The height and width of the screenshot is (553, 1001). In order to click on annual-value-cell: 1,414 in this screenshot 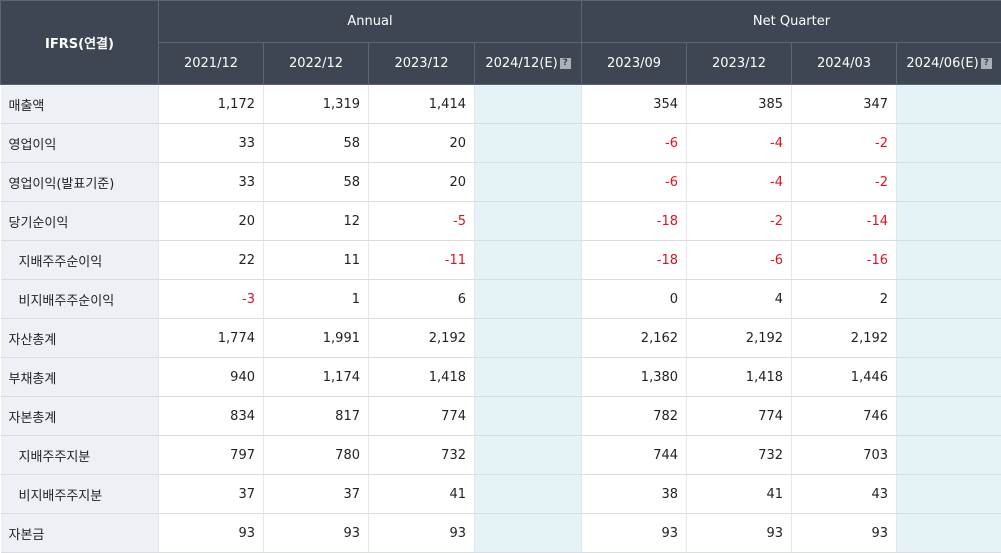, I will do `click(422, 104)`.